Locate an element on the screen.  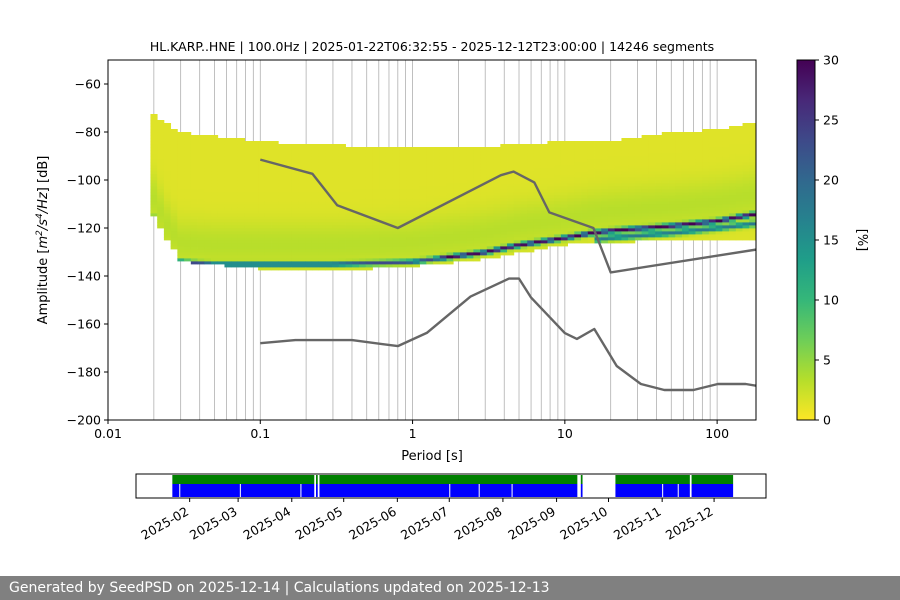
x-tick-label: 0.1 is located at coordinates (260, 433).